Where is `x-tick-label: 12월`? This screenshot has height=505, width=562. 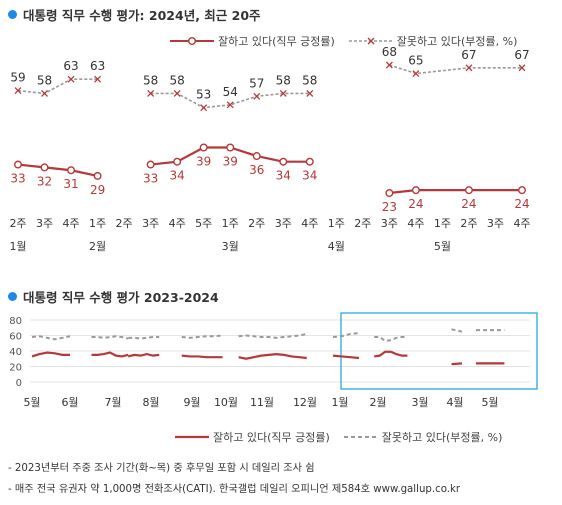
x-tick-label: 12월 is located at coordinates (305, 402).